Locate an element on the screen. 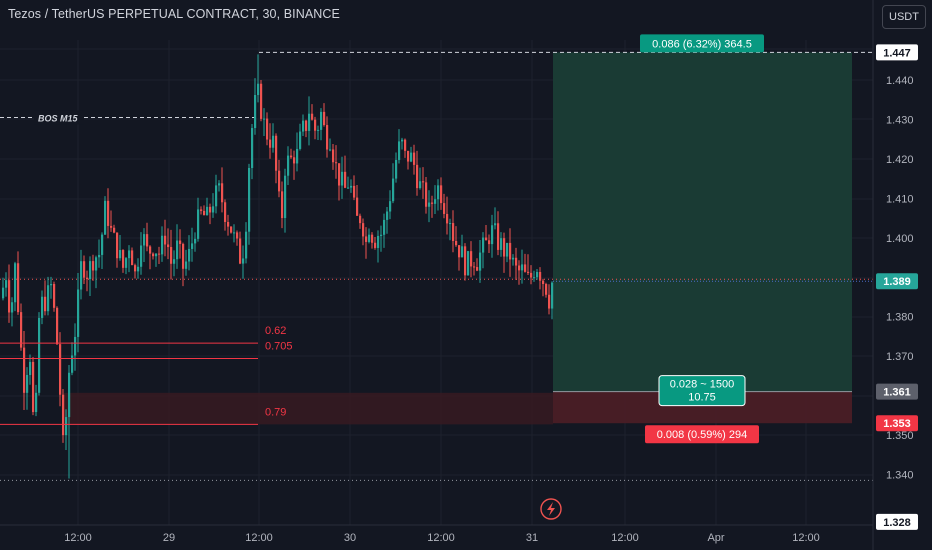 Image resolution: width=932 pixels, height=550 pixels. price-tick-label: 1.400 is located at coordinates (900, 239).